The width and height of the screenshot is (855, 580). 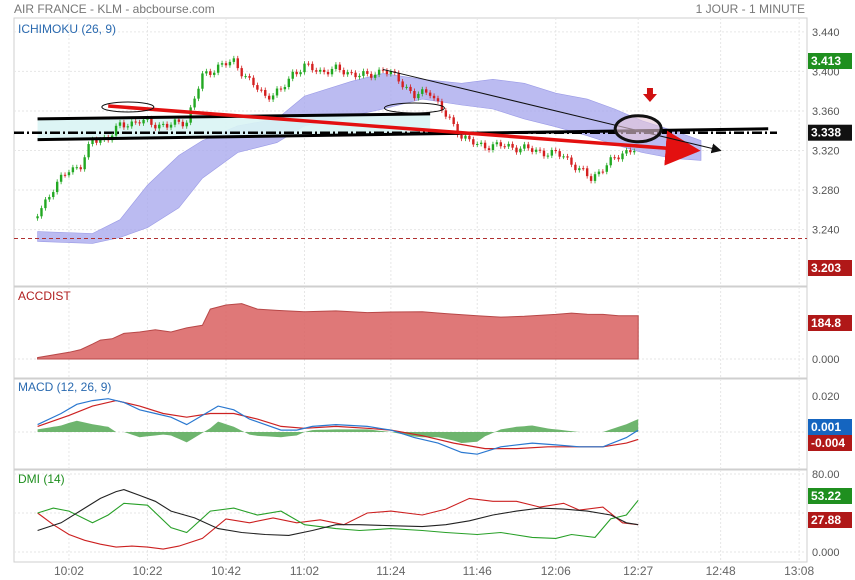 What do you see at coordinates (44, 296) in the screenshot?
I see `accdist-label: ACCDIST` at bounding box center [44, 296].